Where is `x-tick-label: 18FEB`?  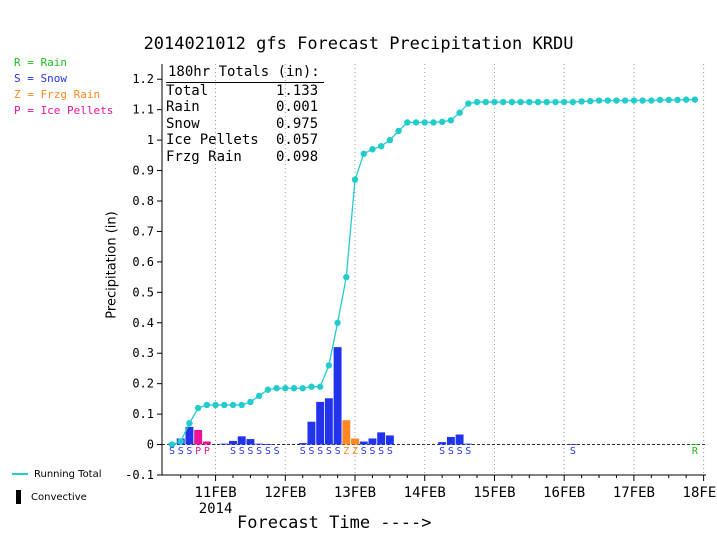 x-tick-label: 18FEB is located at coordinates (700, 493).